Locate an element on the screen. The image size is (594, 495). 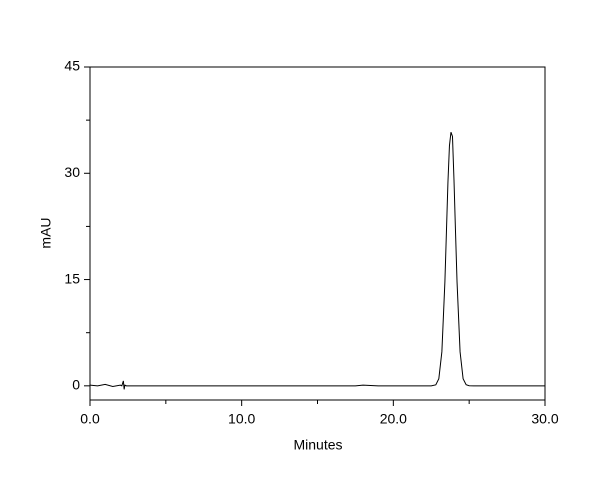
y-tick-label: 30 is located at coordinates (72, 172).